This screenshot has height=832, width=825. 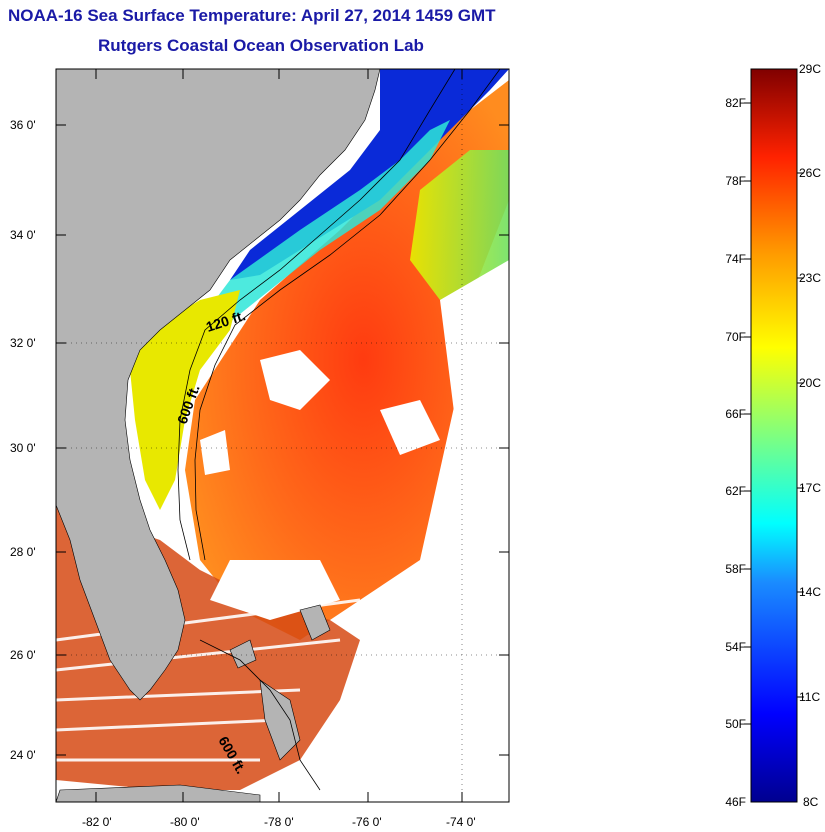 What do you see at coordinates (735, 414) in the screenshot?
I see `colorbar-label-f: 66F` at bounding box center [735, 414].